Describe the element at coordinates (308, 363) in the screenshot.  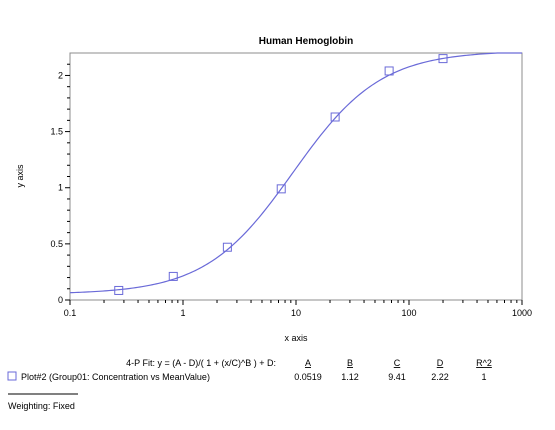
I see `fit-param-header: A` at that location.